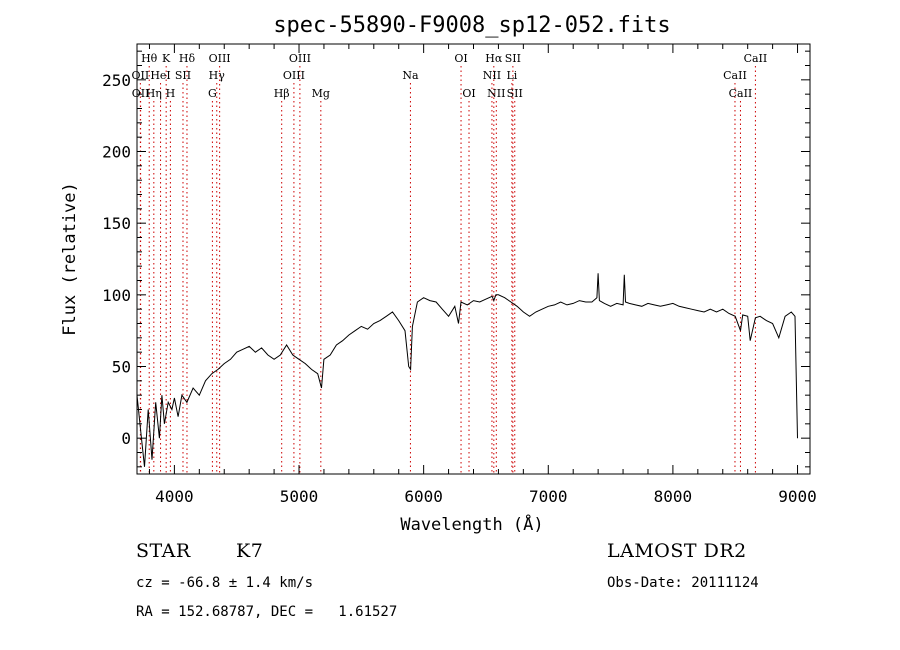 This screenshot has height=650, width=900. Describe the element at coordinates (70, 259) in the screenshot. I see `y-axis-label: Flux (relative)` at that location.